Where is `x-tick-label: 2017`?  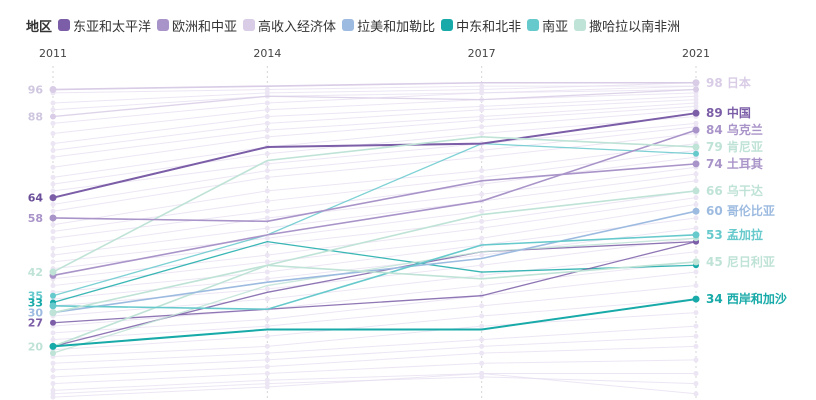
x-tick-label: 2017 is located at coordinates (482, 53).